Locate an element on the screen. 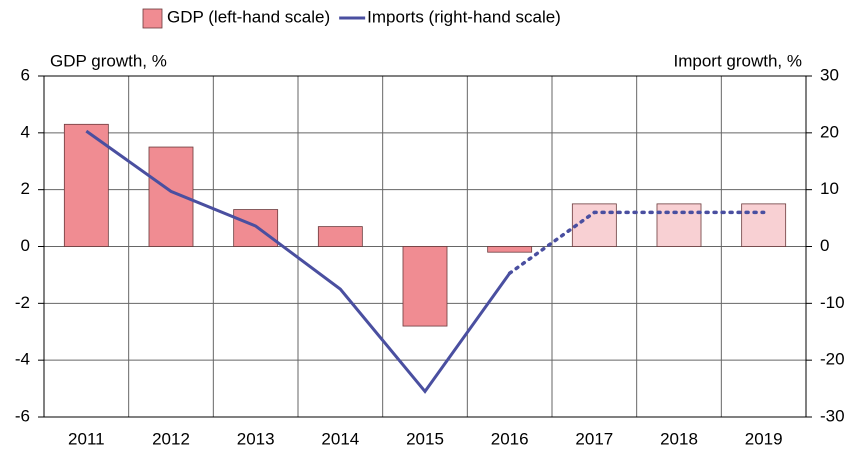 The width and height of the screenshot is (866, 455). y2-tick-label: -30 is located at coordinates (832, 415).